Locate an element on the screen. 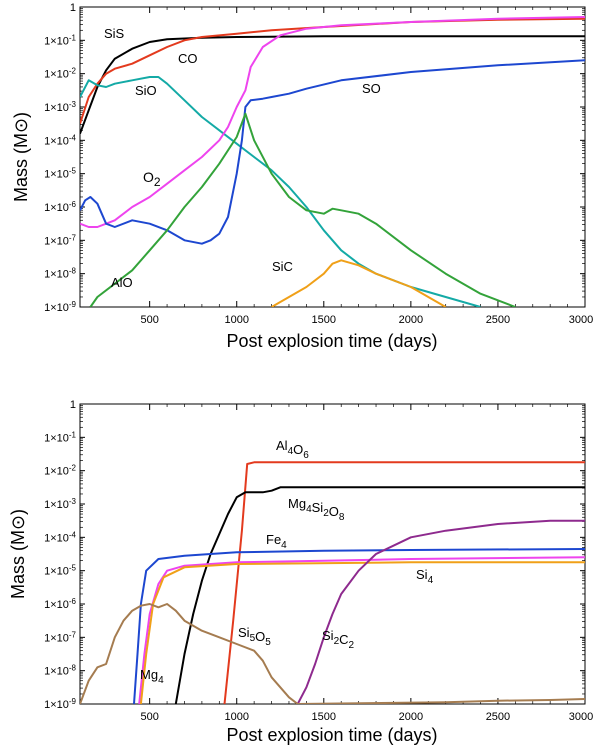 Image resolution: width=600 pixels, height=750 pixels. top-label-sic: SiC is located at coordinates (282, 266).